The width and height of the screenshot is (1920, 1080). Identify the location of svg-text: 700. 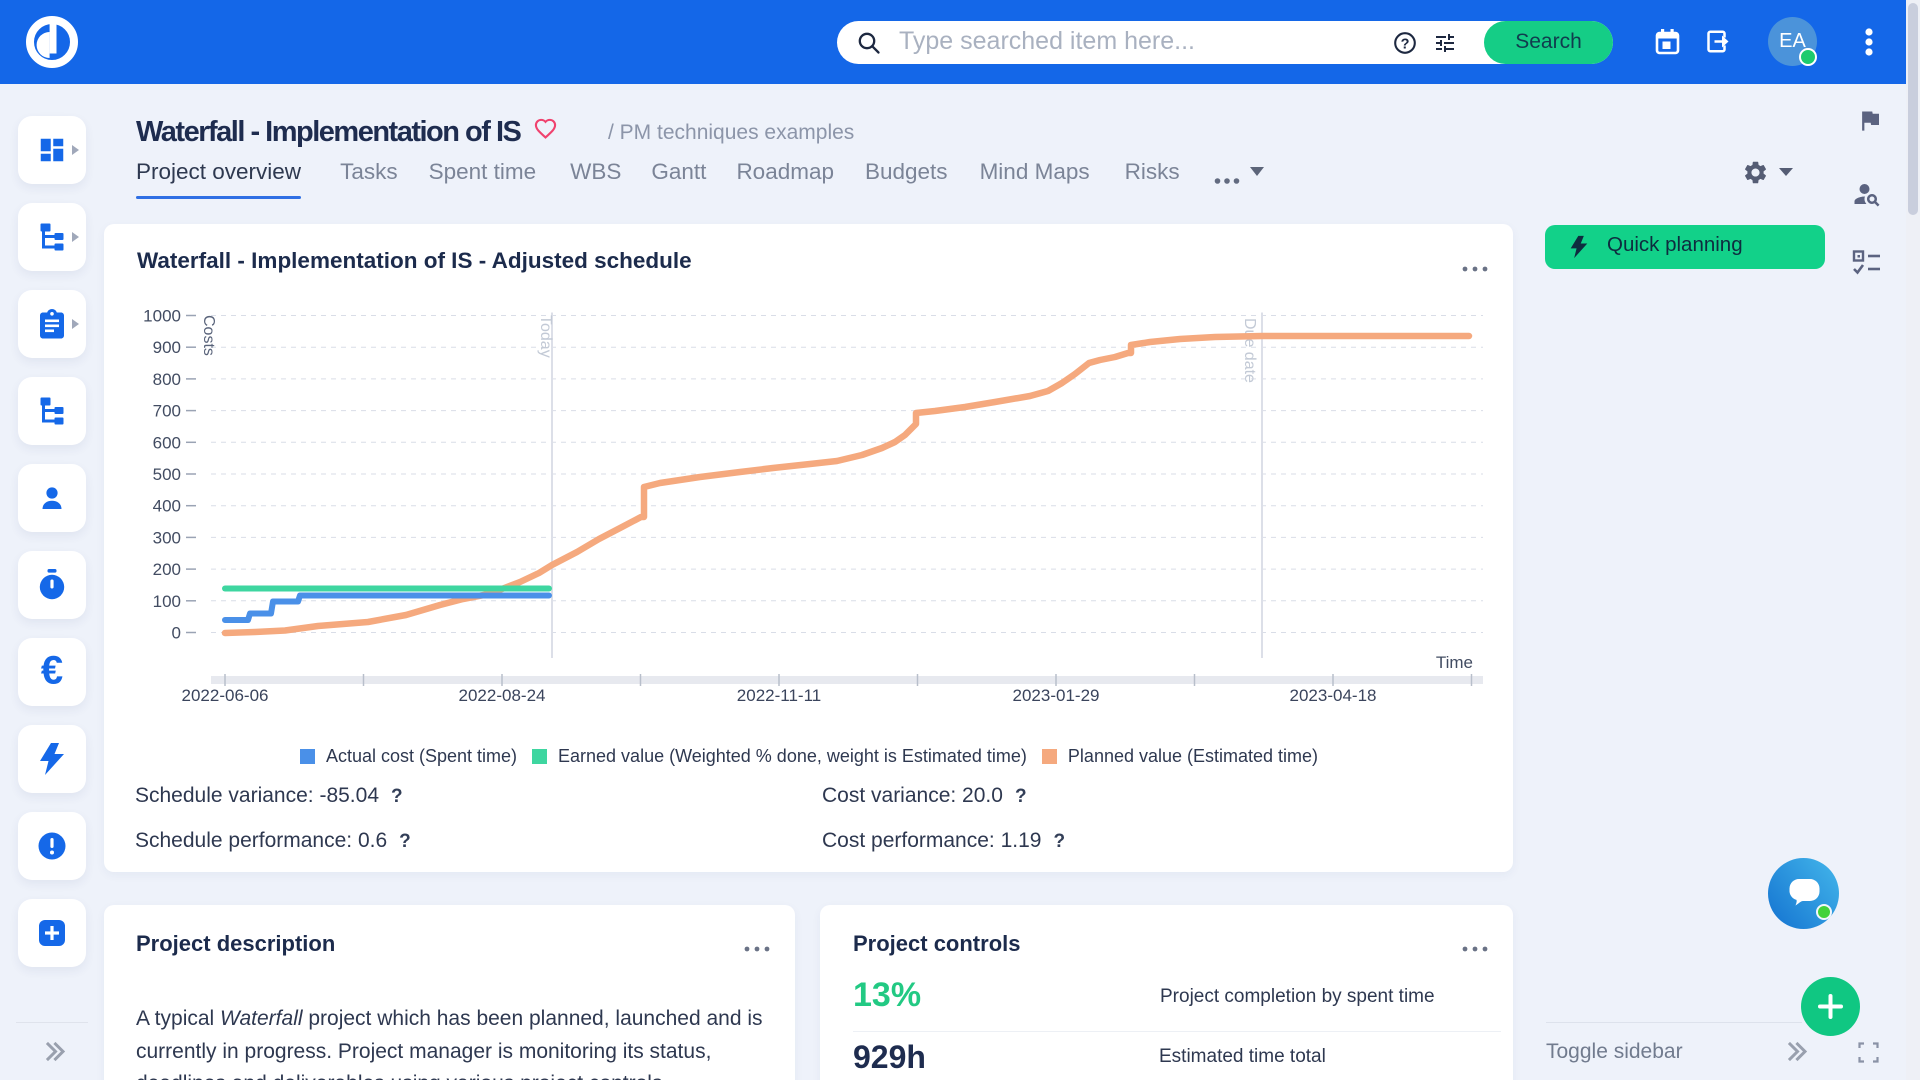
(167, 411).